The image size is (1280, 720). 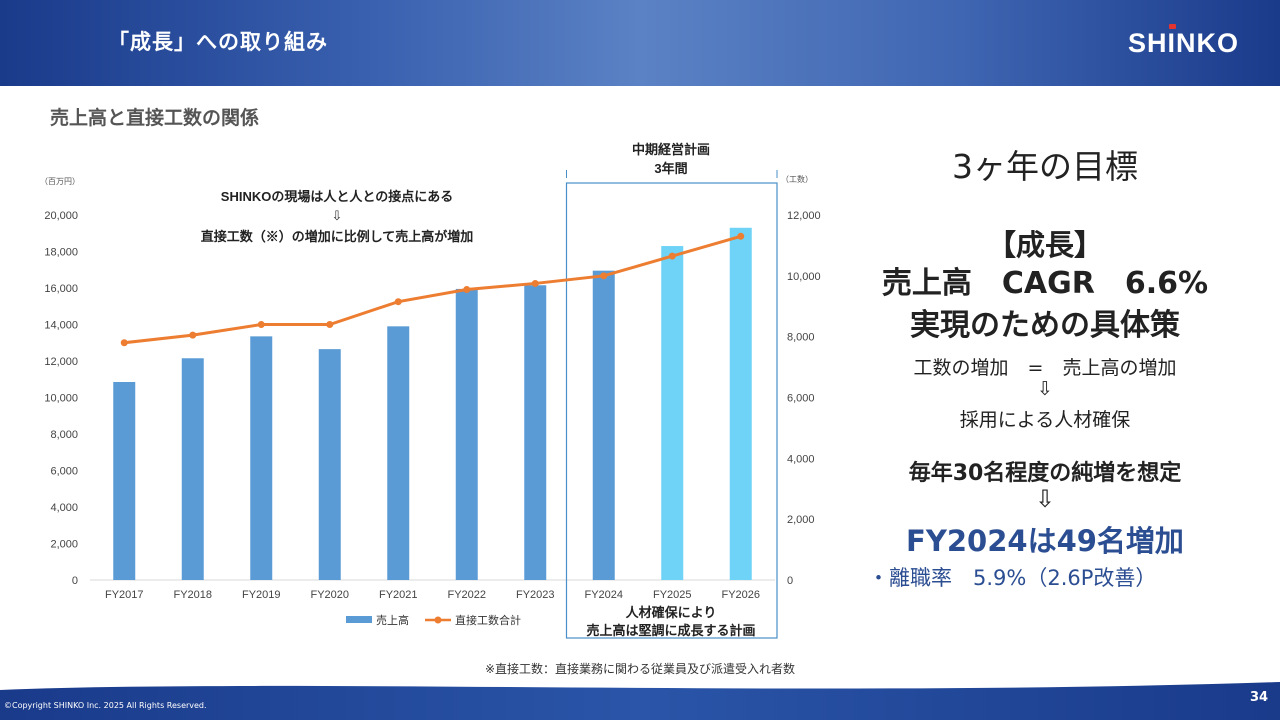 I want to click on right-axis-unit: （工数）, so click(x=797, y=179).